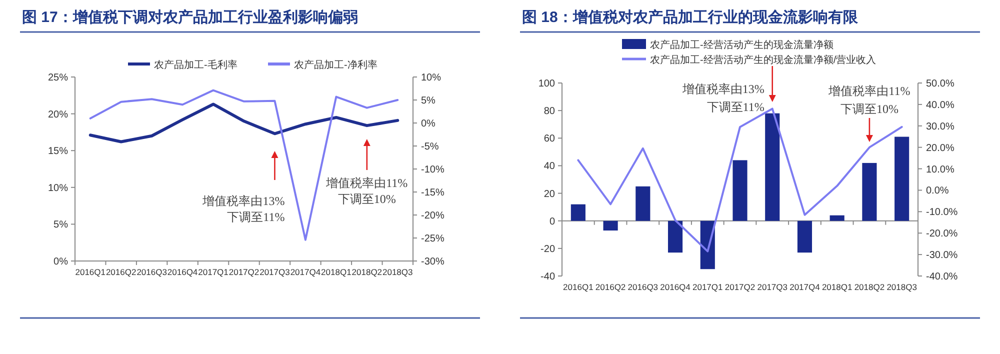 The height and width of the screenshot is (354, 1000). What do you see at coordinates (742, 45) in the screenshot?
I see `legend-label: 农产品加工-经营活动产生的现金流量净额` at bounding box center [742, 45].